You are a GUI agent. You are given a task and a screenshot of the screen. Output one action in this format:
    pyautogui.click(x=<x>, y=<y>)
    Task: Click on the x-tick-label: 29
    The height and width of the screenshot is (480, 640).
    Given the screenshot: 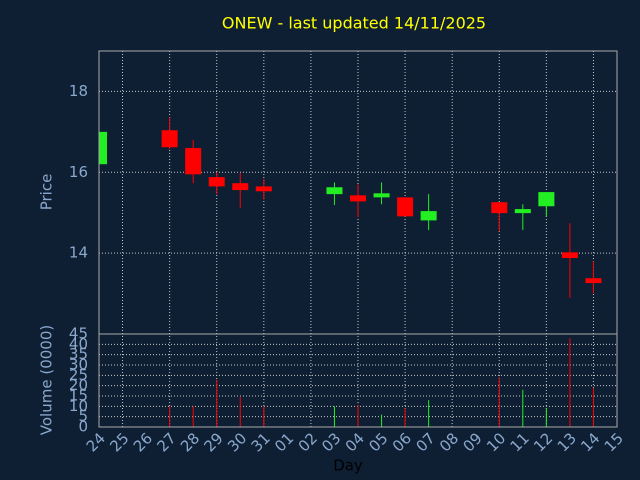 What is the action you would take?
    pyautogui.click(x=214, y=442)
    